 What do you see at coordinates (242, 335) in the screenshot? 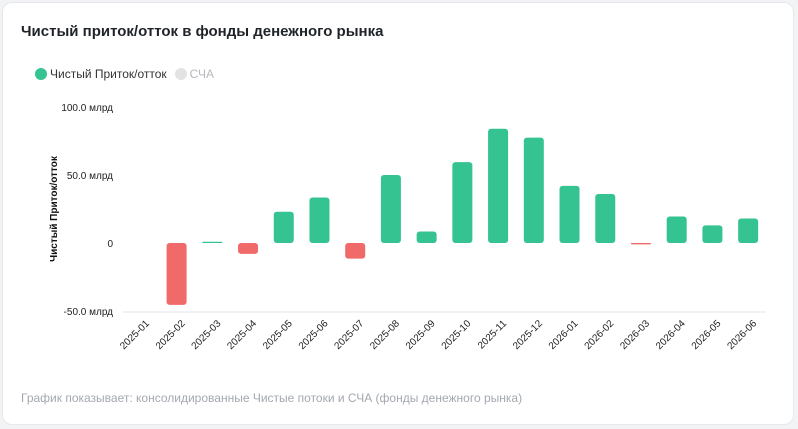
I see `x-tick-label: 2025-04` at bounding box center [242, 335].